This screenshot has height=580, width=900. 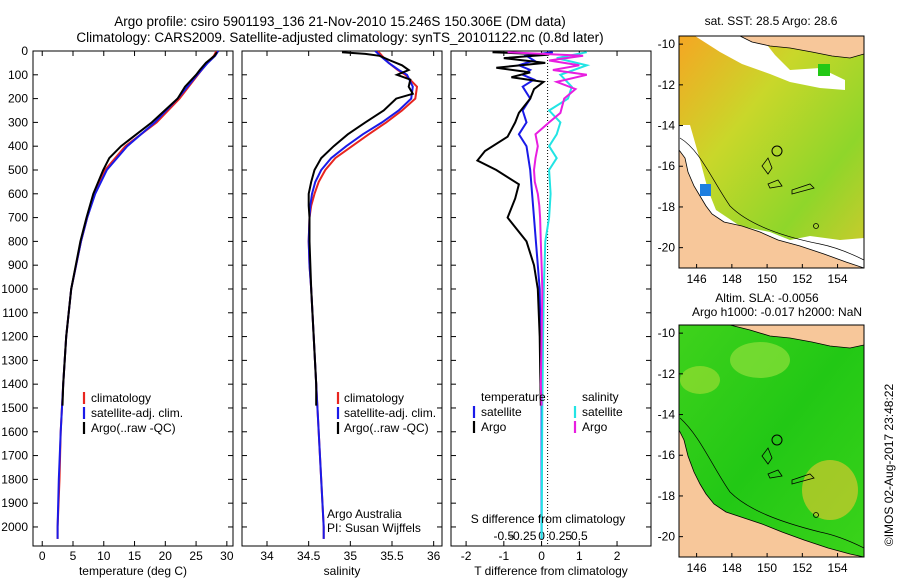 I want to click on depth-tick-label: 300, so click(x=18, y=122).